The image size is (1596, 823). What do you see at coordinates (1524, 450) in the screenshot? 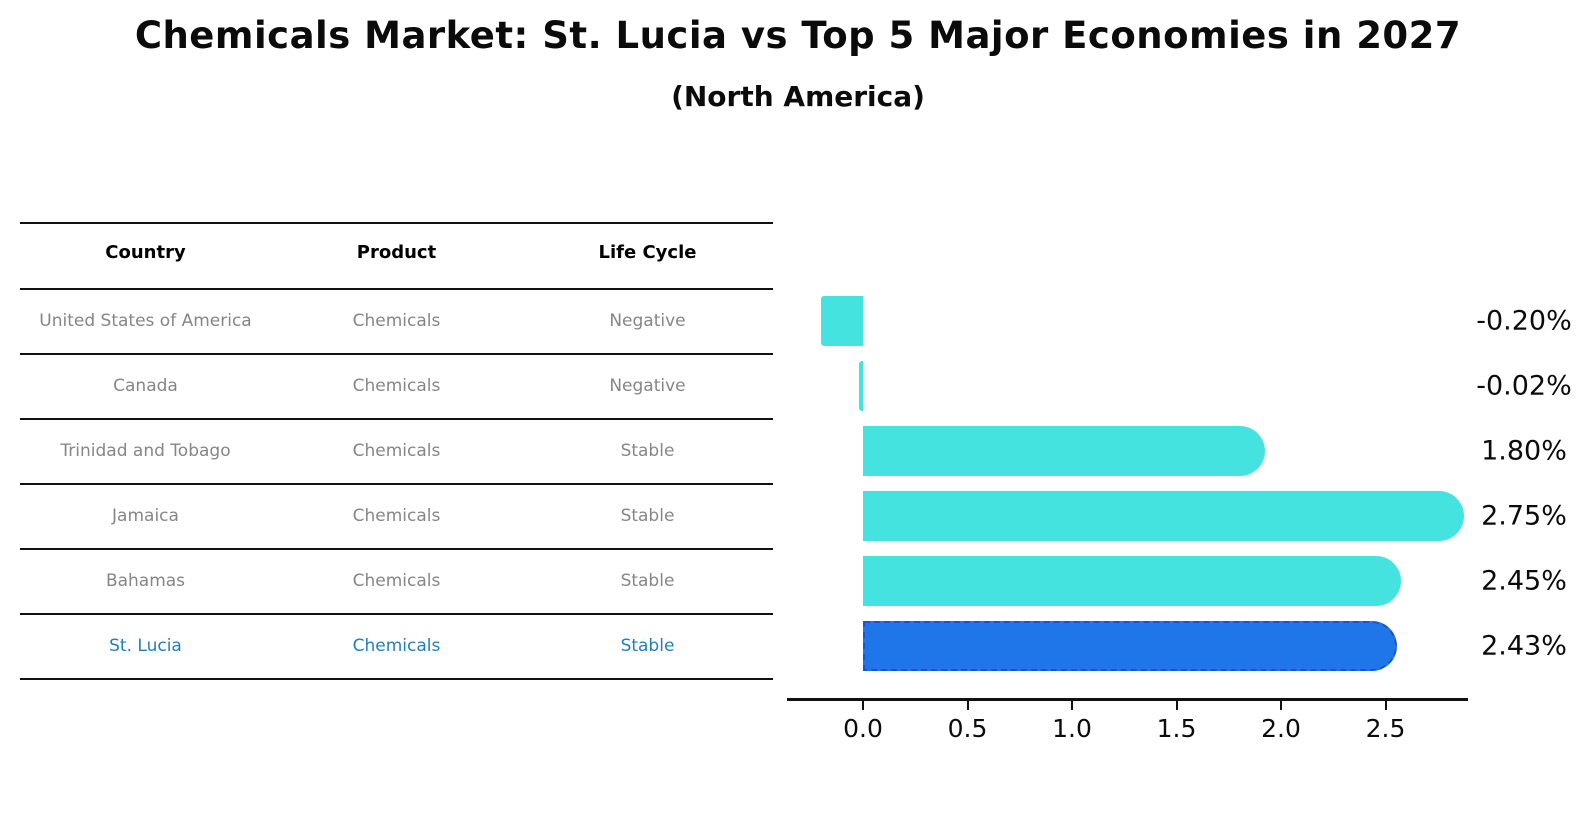
I see `bar-value-label: 1.80%` at bounding box center [1524, 450].